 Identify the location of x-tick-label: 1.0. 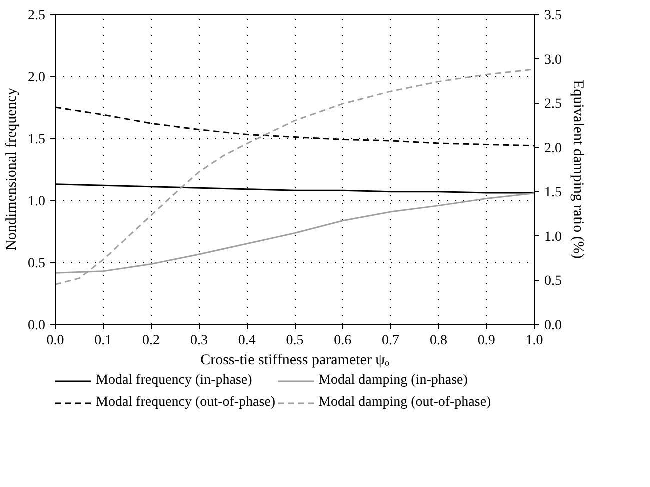
(535, 341).